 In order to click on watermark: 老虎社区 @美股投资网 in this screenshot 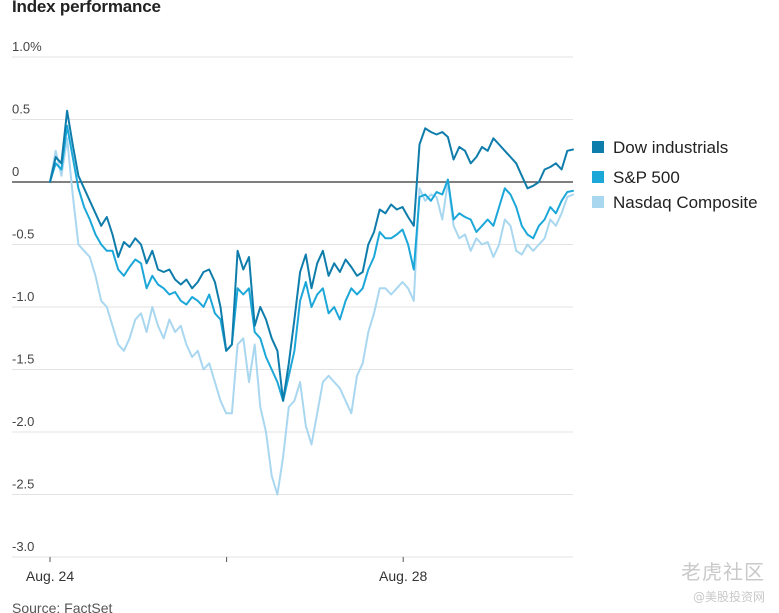, I will do `click(723, 580)`.